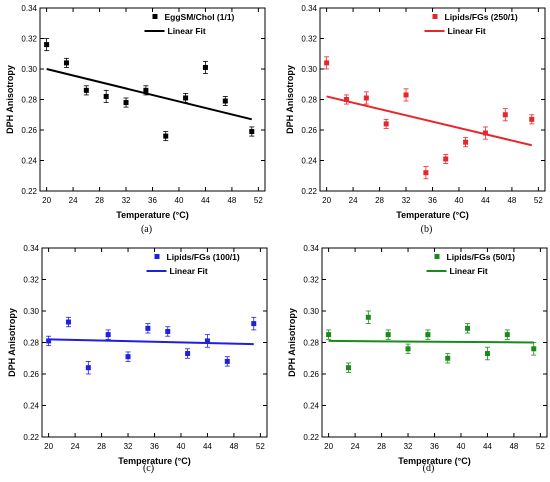 The height and width of the screenshot is (482, 550). What do you see at coordinates (146, 229) in the screenshot?
I see `panel-caption: (a)` at bounding box center [146, 229].